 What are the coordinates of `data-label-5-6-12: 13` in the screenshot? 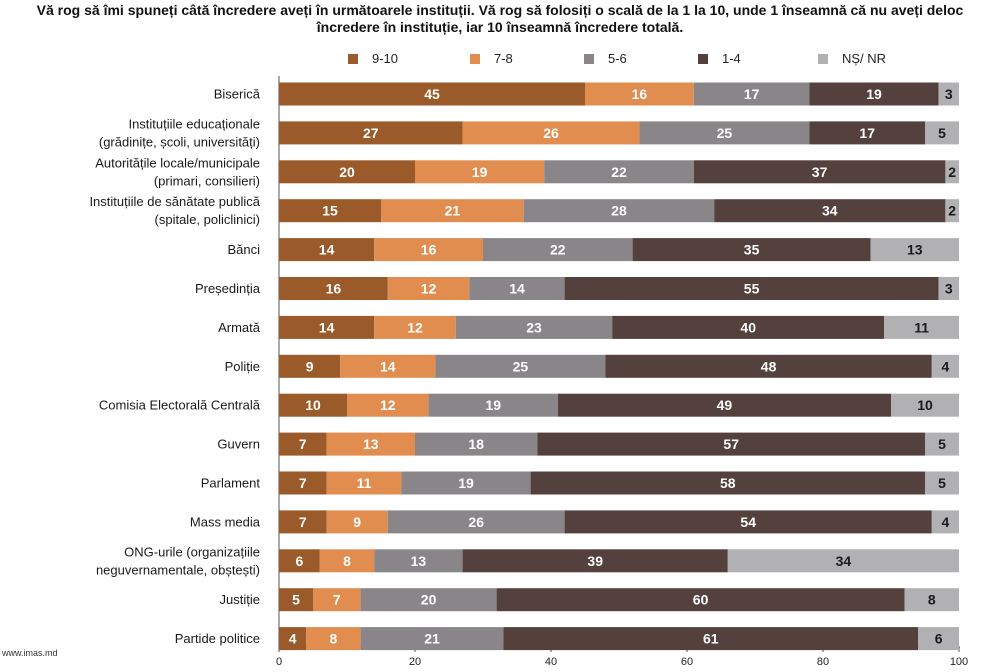 It's located at (419, 561).